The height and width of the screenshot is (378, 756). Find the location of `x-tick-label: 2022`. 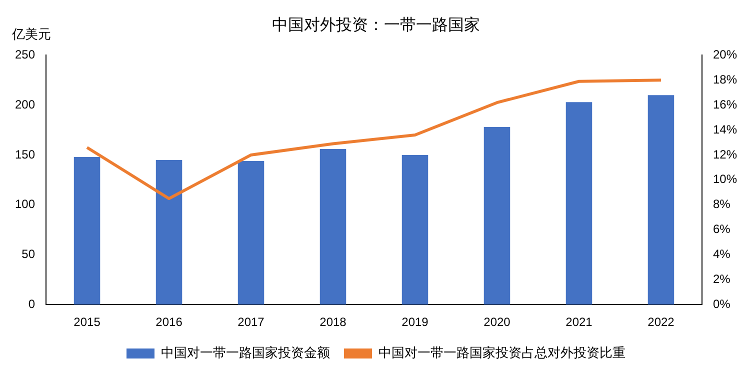

x-tick-label: 2022 is located at coordinates (661, 322).